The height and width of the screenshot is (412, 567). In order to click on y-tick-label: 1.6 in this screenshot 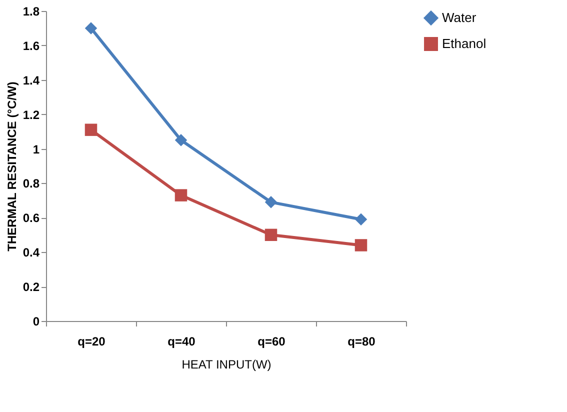, I will do `click(31, 45)`.